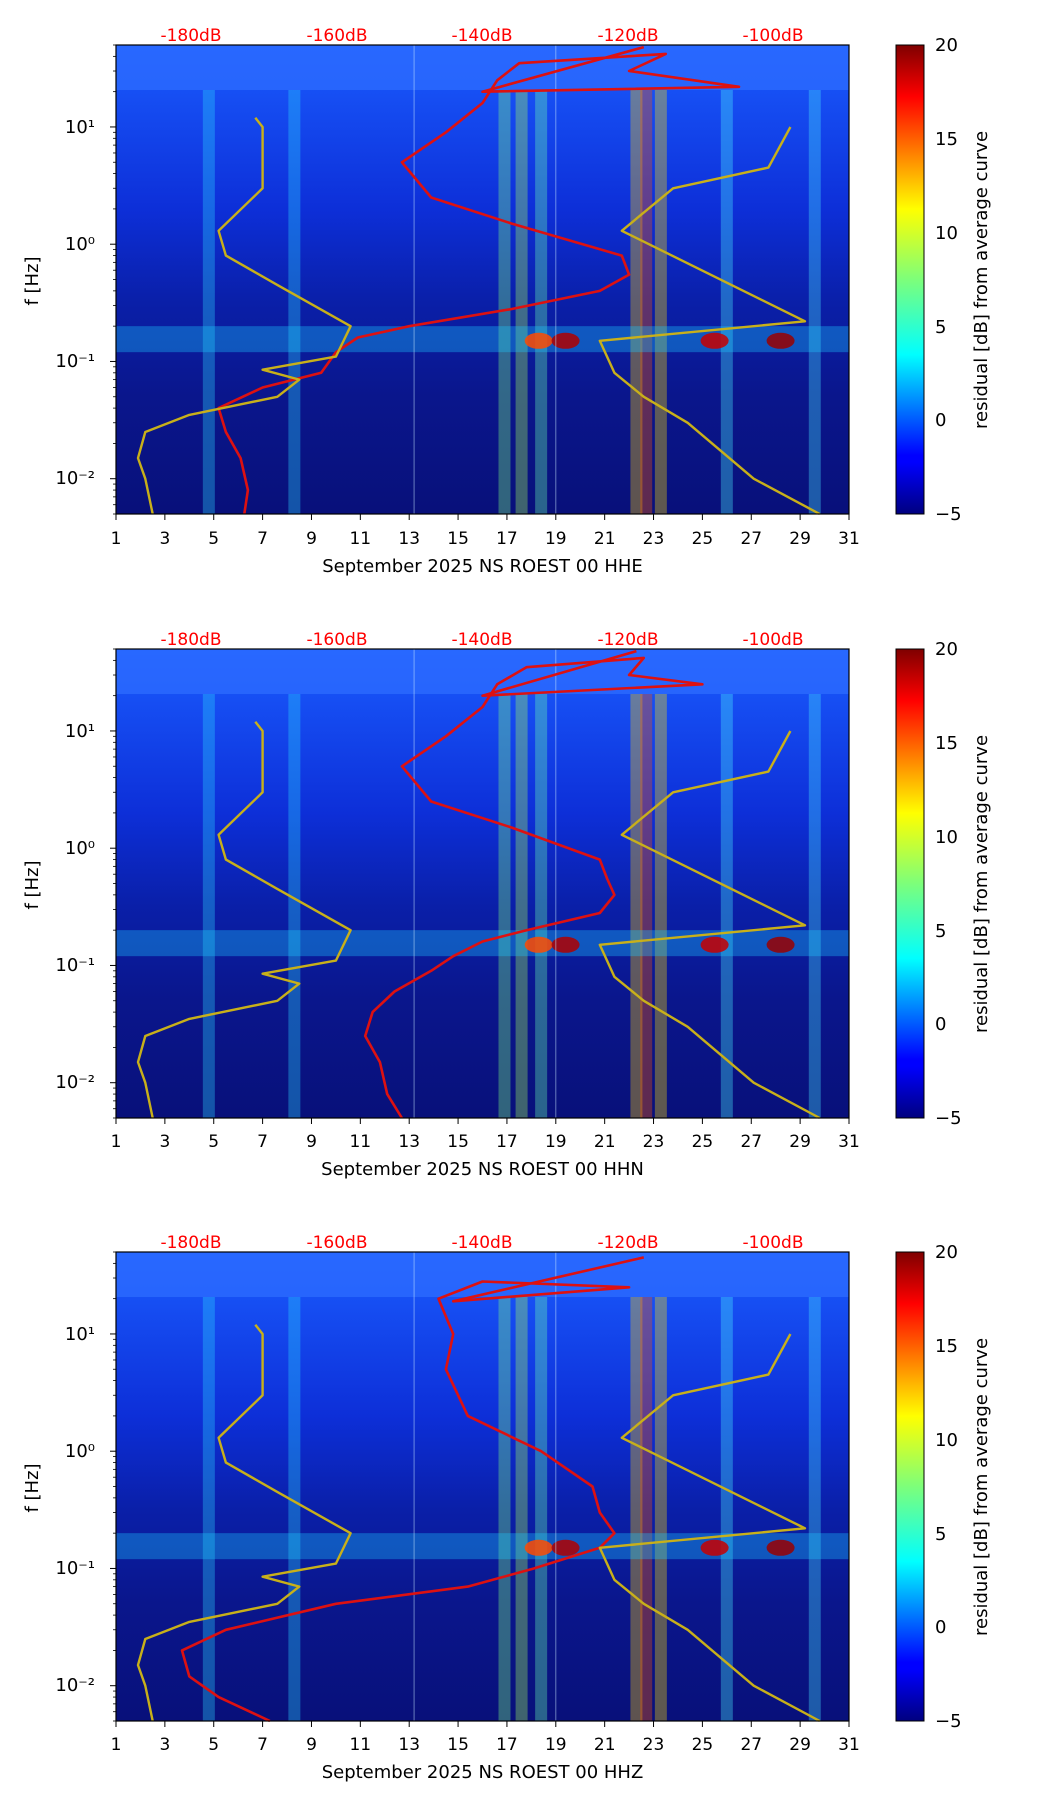 The height and width of the screenshot is (1806, 1052). What do you see at coordinates (32, 884) in the screenshot?
I see `y-axis-label: f [Hz]` at bounding box center [32, 884].